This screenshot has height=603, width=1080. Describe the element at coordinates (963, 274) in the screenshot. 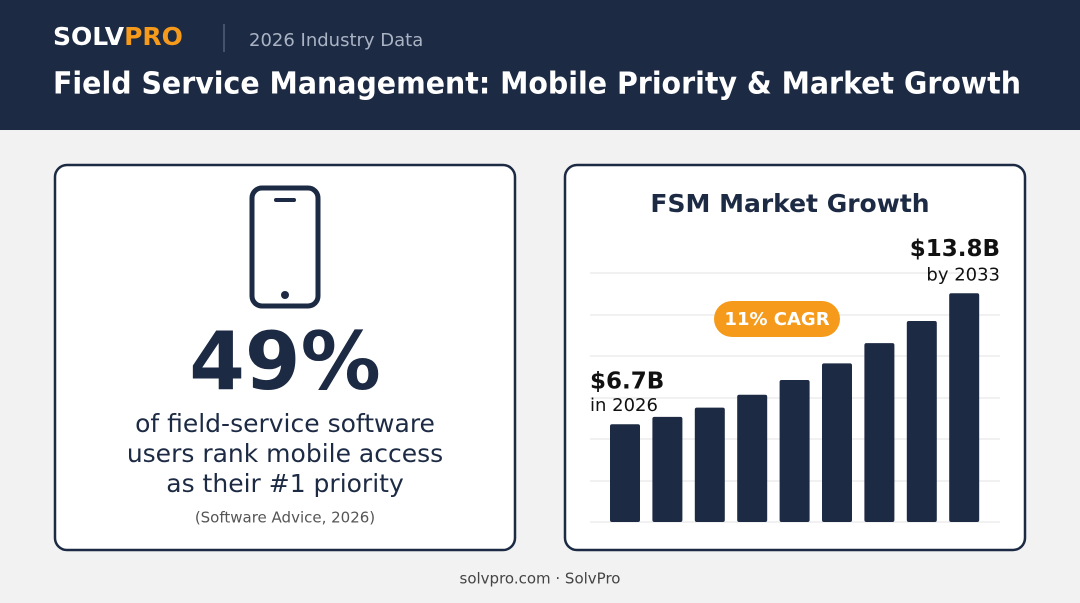

I see `annotation: by 2033` at that location.